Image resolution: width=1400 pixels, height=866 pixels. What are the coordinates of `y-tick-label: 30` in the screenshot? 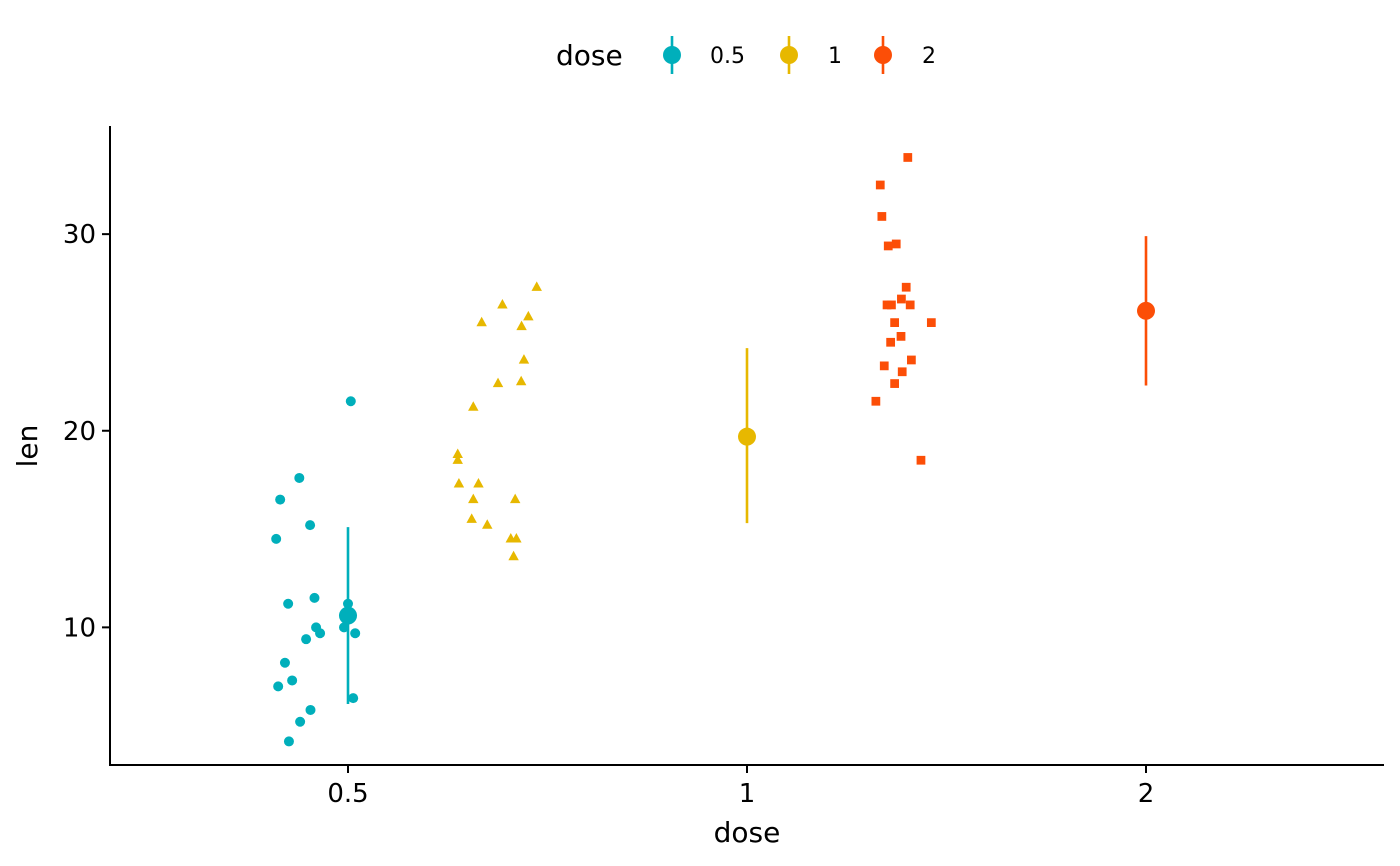 It's located at (79, 235).